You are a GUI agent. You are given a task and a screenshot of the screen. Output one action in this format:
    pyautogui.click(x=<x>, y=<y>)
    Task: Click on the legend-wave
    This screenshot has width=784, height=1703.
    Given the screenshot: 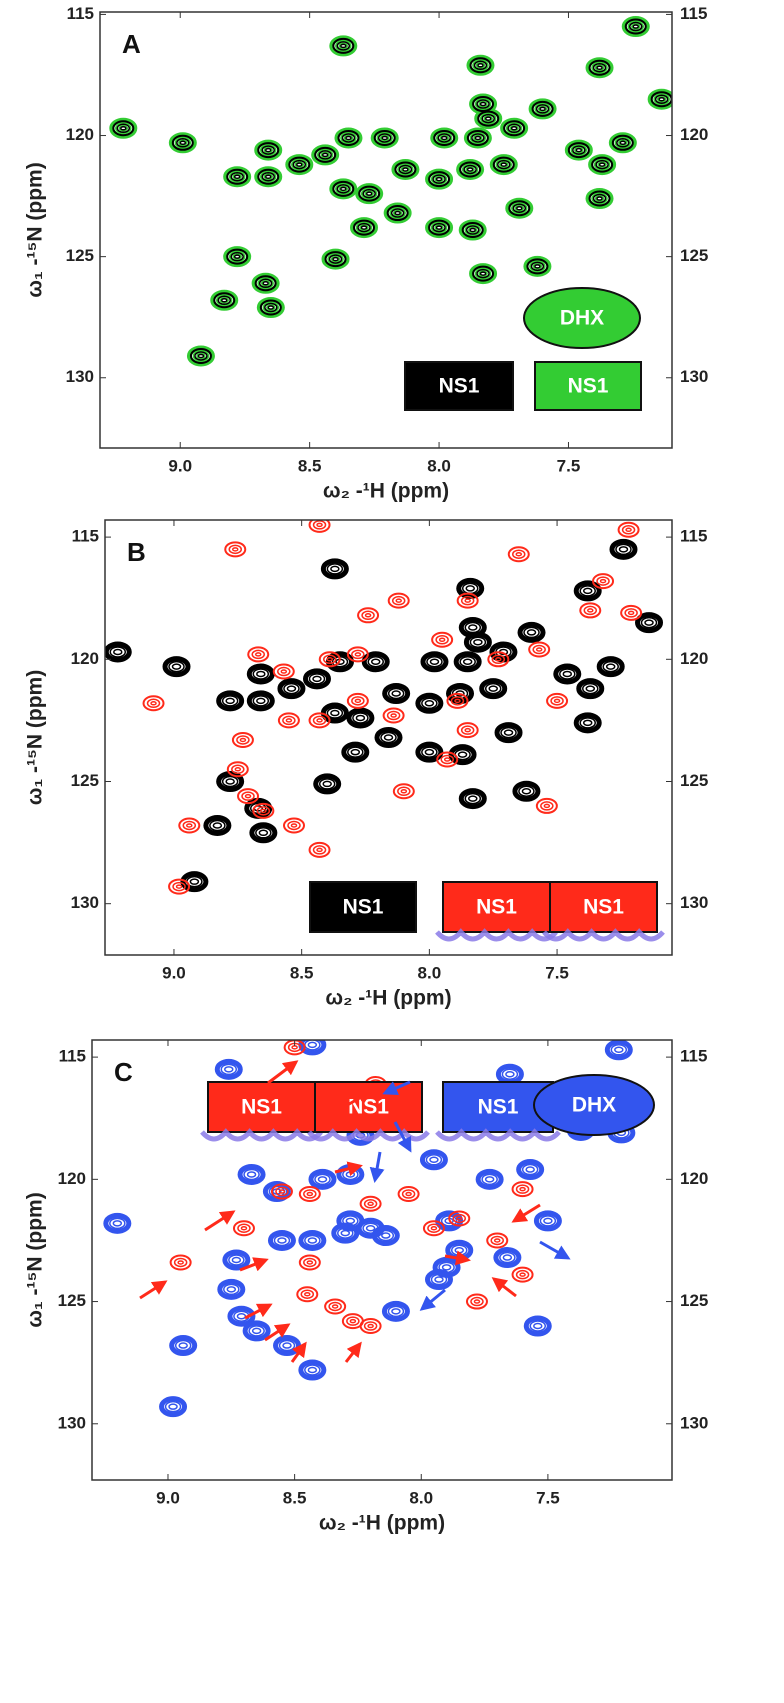 What is the action you would take?
    pyautogui.click(x=368, y=1135)
    